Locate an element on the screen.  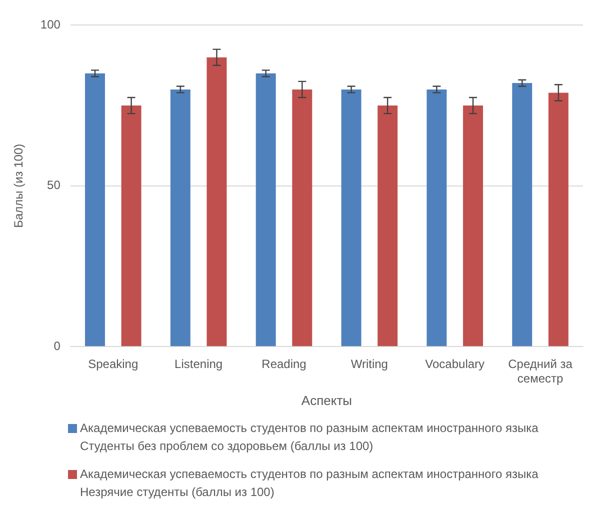
x-tick-label: Средний за семестр is located at coordinates (540, 371).